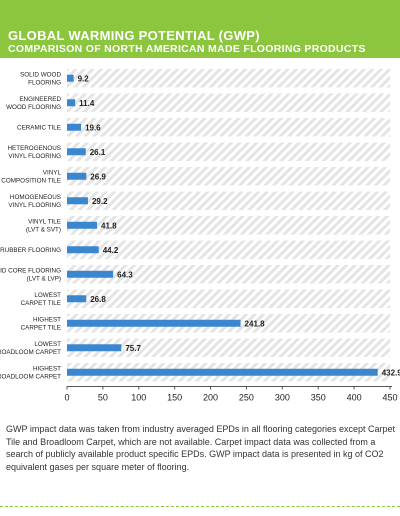  I want to click on value-label: 44.2, so click(111, 250).